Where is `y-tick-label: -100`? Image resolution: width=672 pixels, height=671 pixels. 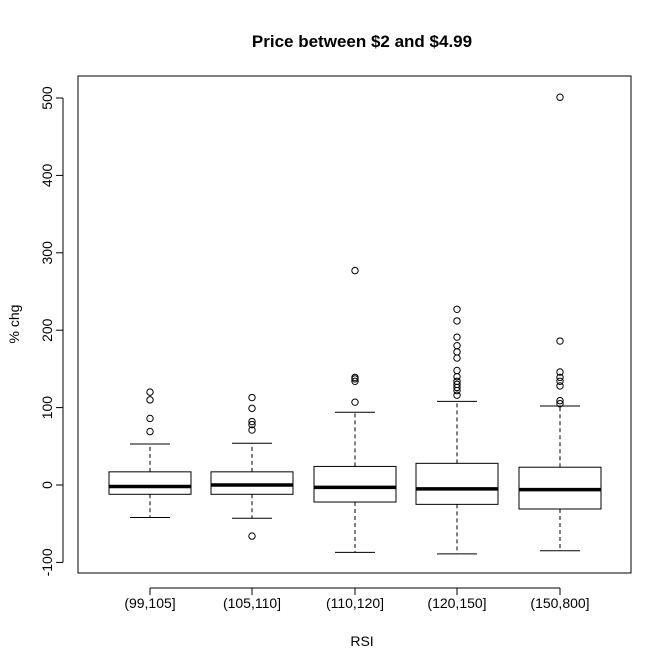 y-tick-label: -100 is located at coordinates (47, 562).